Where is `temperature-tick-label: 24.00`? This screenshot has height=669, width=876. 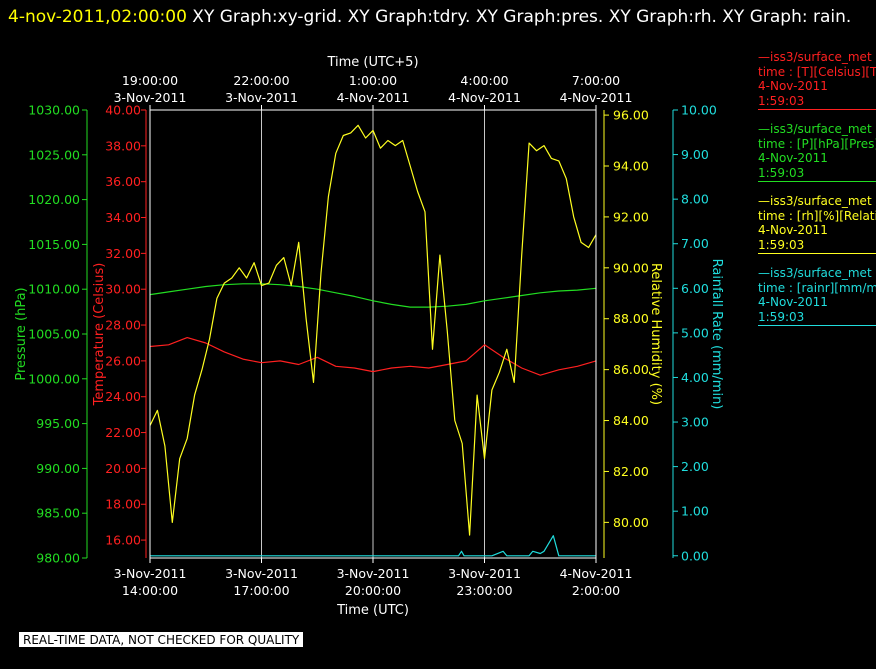
temperature-tick-label: 24.00 is located at coordinates (123, 396).